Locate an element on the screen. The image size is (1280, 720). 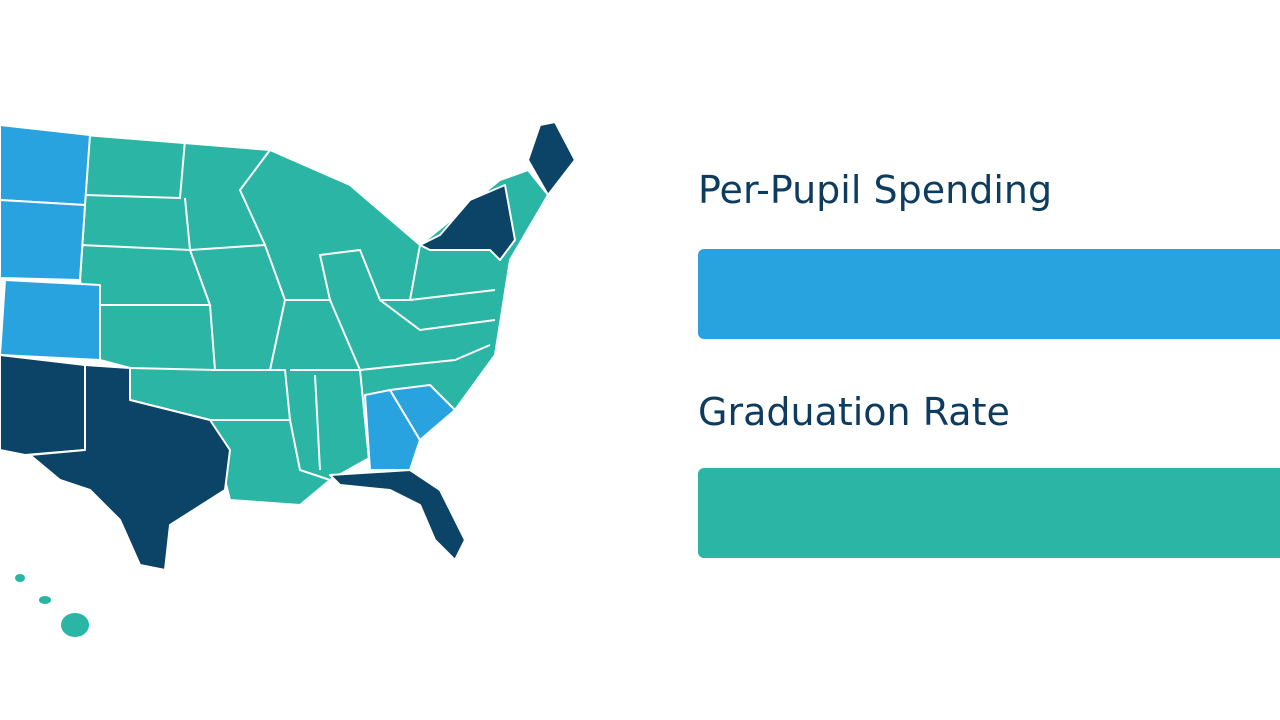
panel-label: Per-Pupil Spending is located at coordinates (875, 190).